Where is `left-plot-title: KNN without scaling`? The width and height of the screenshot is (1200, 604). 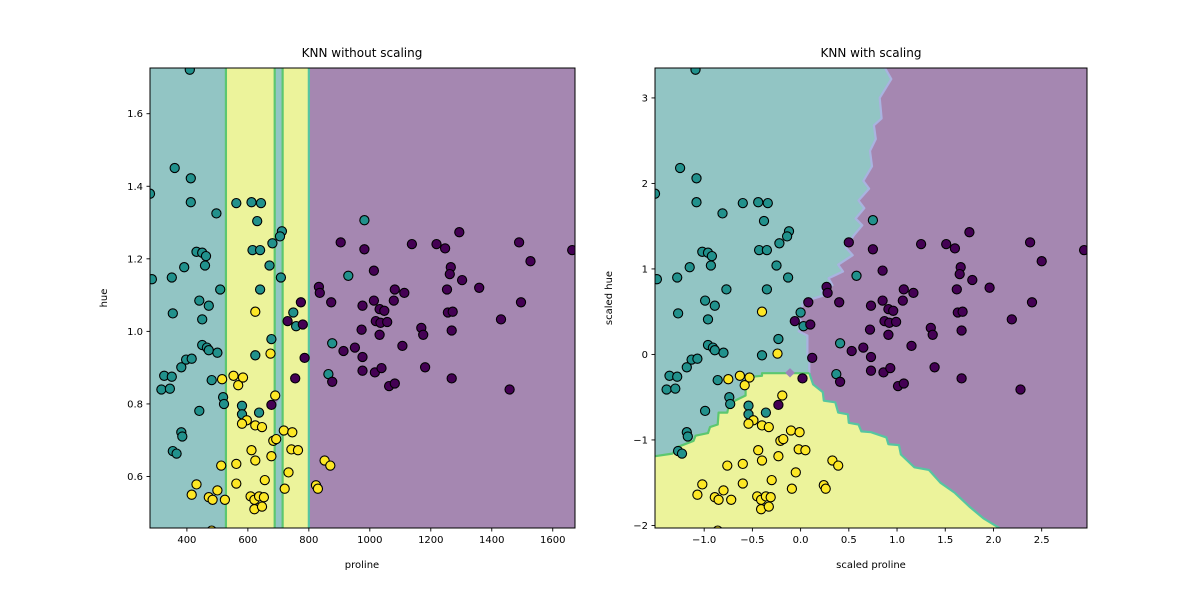 left-plot-title: KNN without scaling is located at coordinates (362, 53).